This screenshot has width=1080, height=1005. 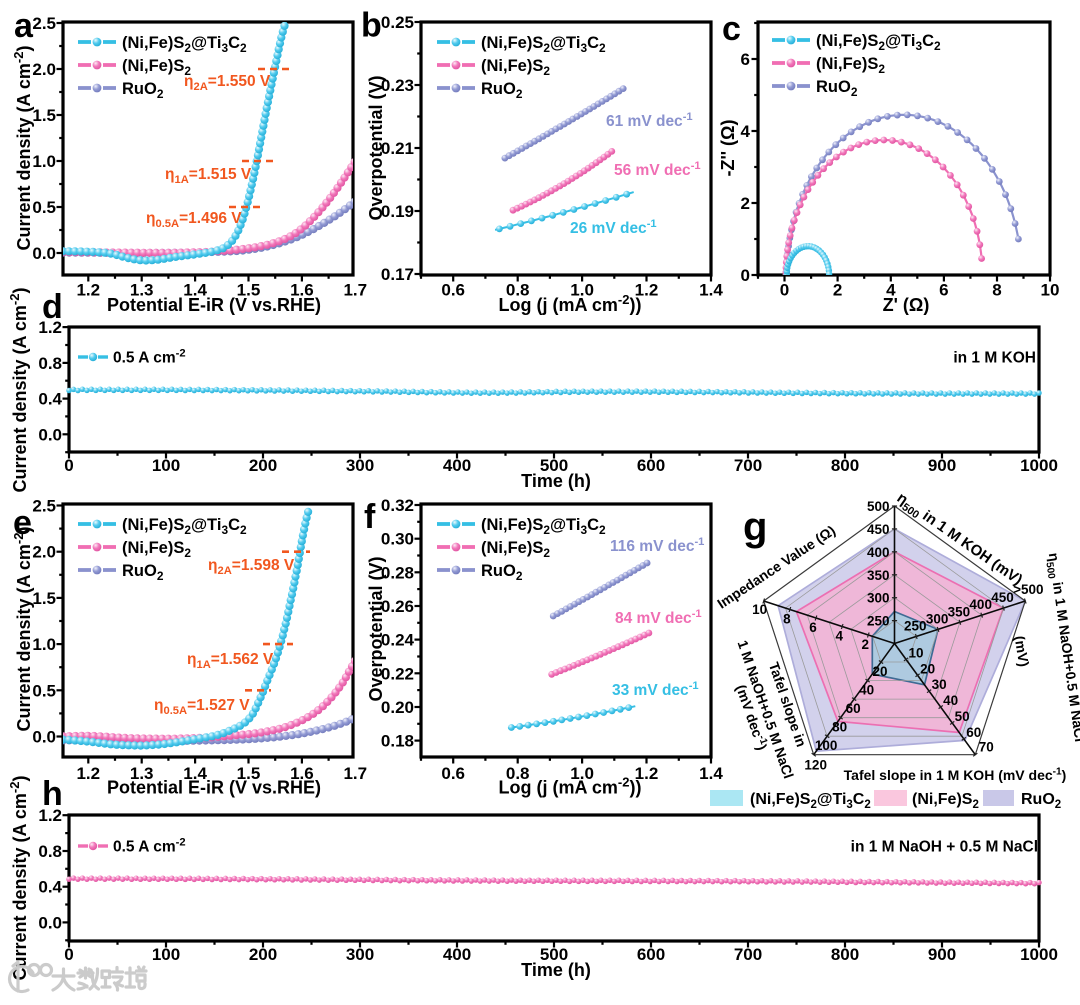 I want to click on svg-text: 6, so click(x=745, y=59).